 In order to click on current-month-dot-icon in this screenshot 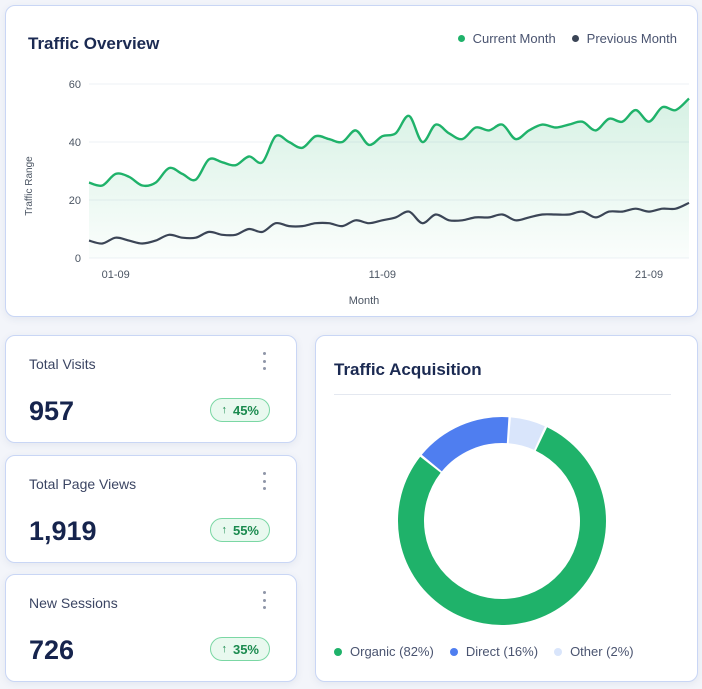, I will do `click(461, 38)`.